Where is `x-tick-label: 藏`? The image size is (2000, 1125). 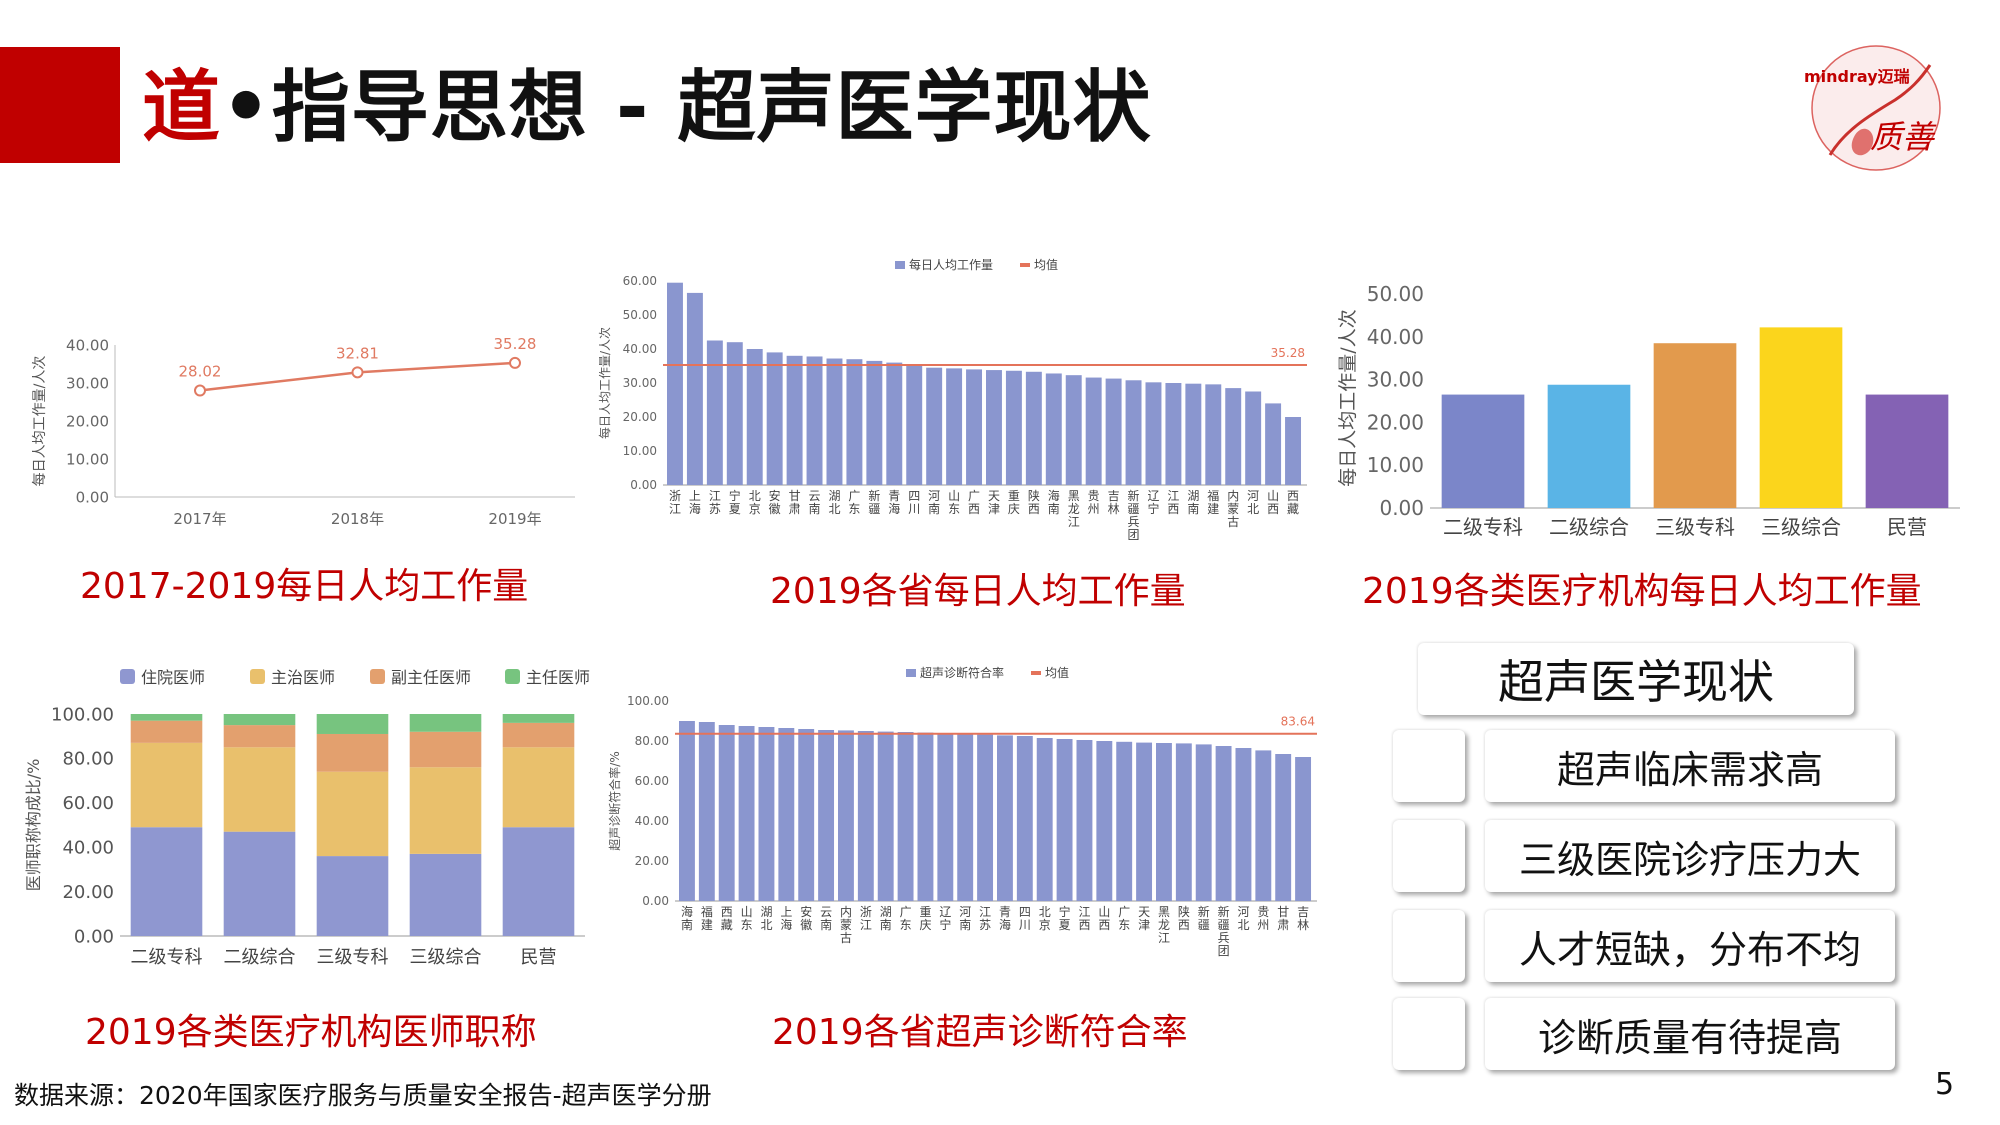 x-tick-label: 藏 is located at coordinates (1293, 509).